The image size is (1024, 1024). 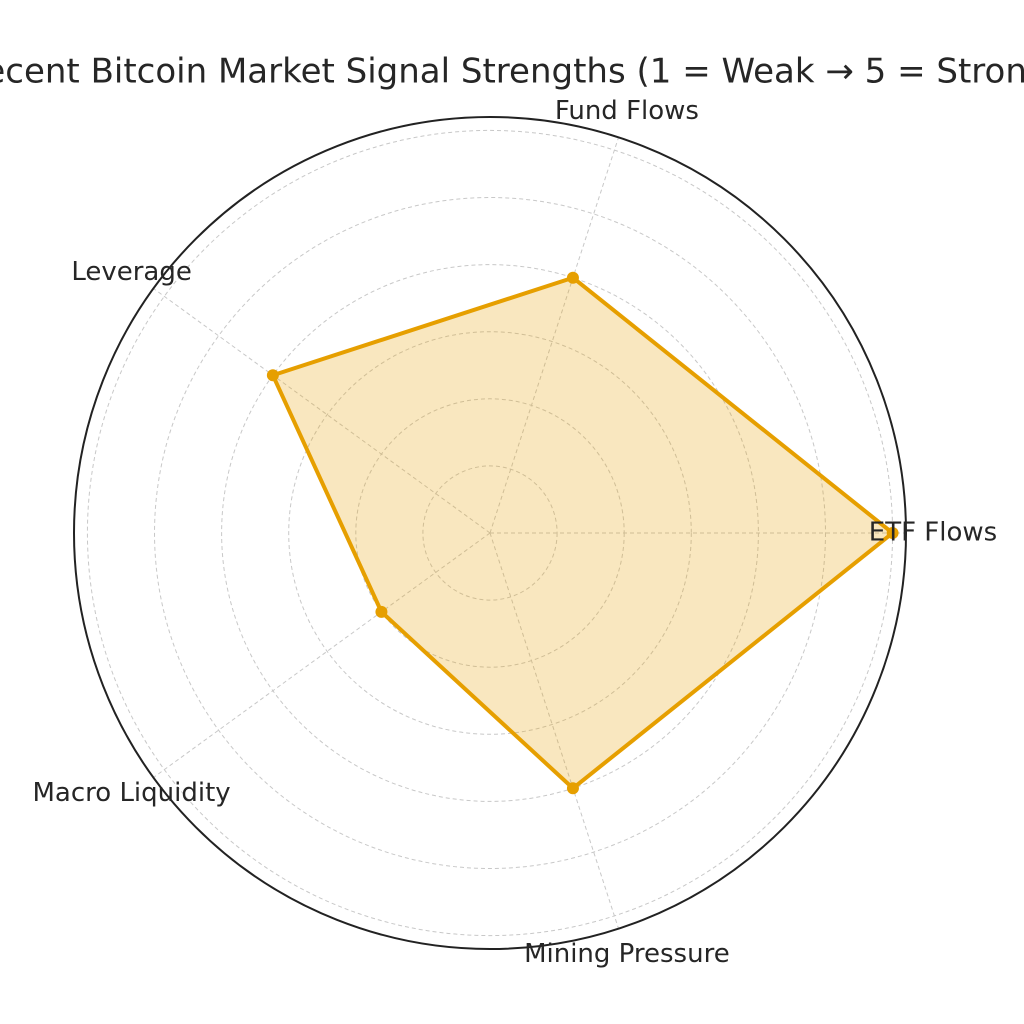 What do you see at coordinates (132, 793) in the screenshot?
I see `axis-label: Macro Liquidity` at bounding box center [132, 793].